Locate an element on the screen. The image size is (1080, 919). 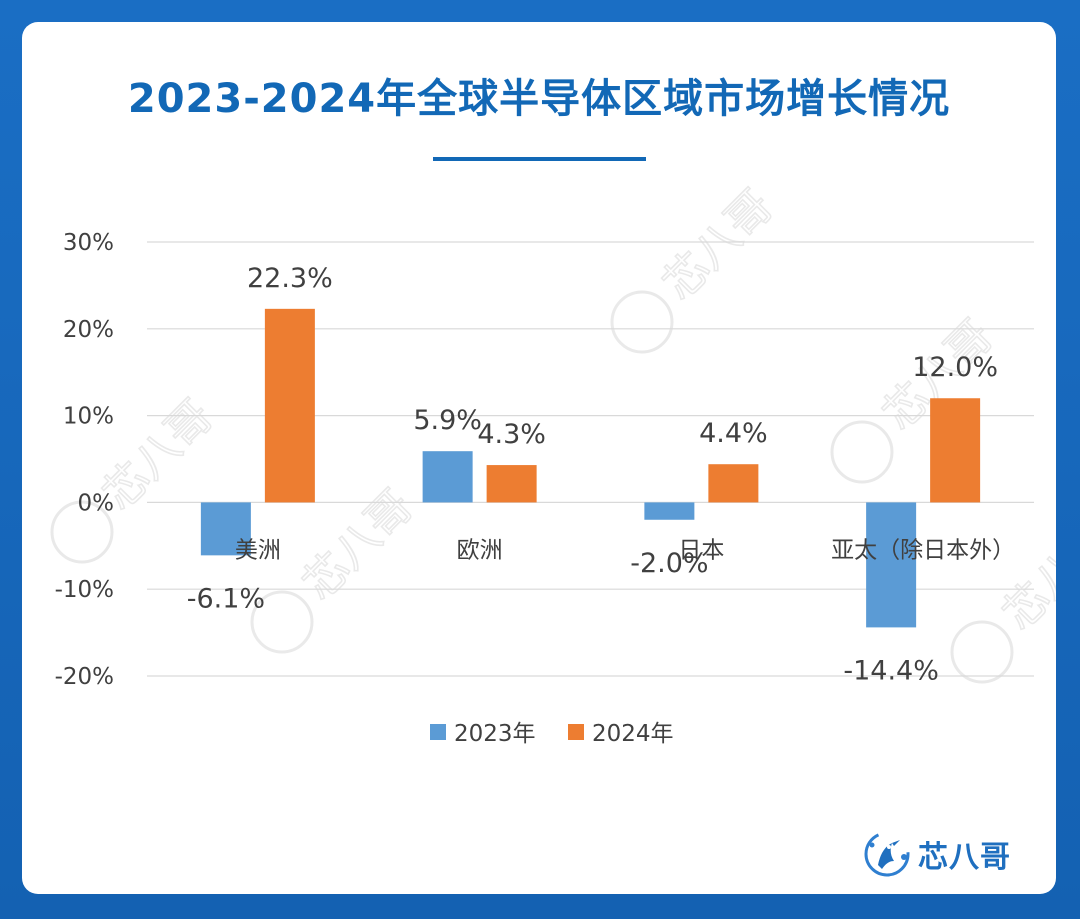
page-title: 2023-2024年全球半导体区域市场增长情况 is located at coordinates (539, 99).